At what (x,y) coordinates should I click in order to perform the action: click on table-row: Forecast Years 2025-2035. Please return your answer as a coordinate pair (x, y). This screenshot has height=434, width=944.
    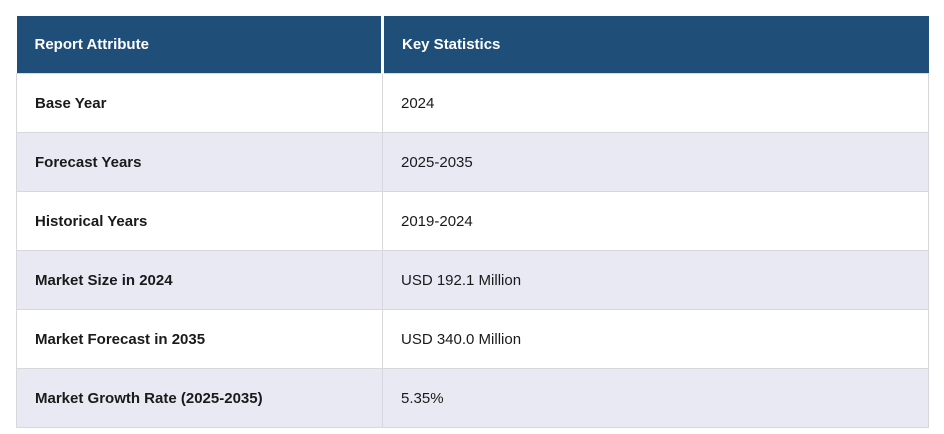
    Looking at the image, I should click on (472, 162).